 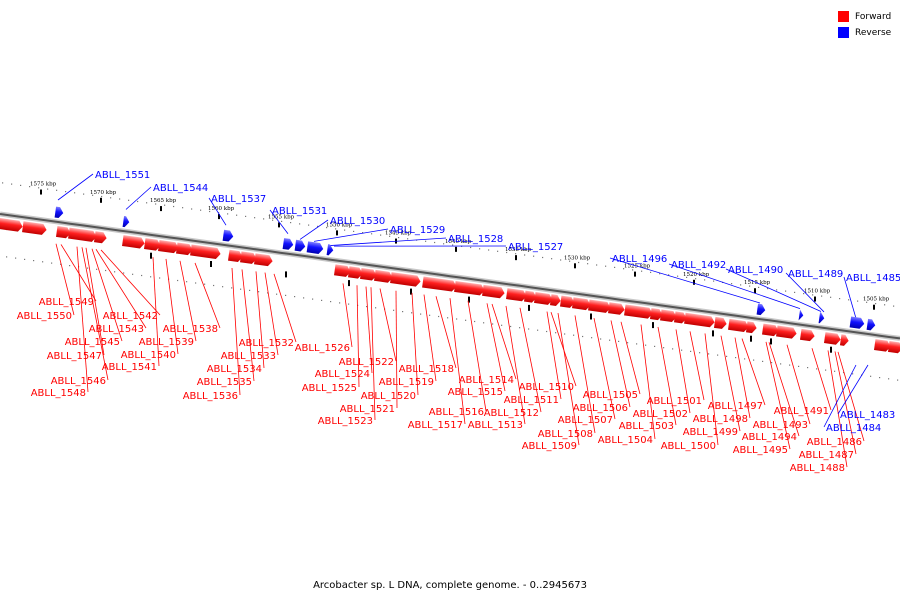 I want to click on forward-gene-label: ABLL_1523, so click(x=345, y=421).